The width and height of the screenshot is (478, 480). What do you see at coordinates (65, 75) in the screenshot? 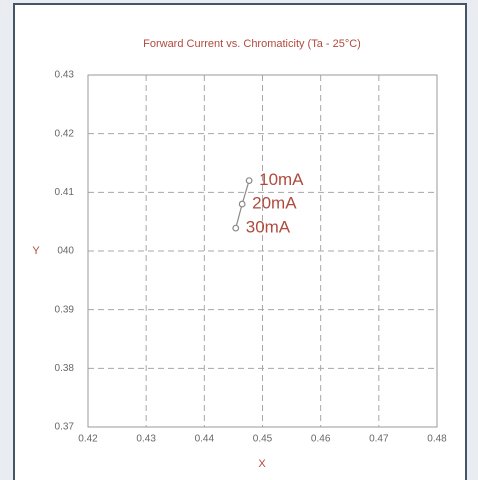
I see `y-tick-label: 0.43` at bounding box center [65, 75].